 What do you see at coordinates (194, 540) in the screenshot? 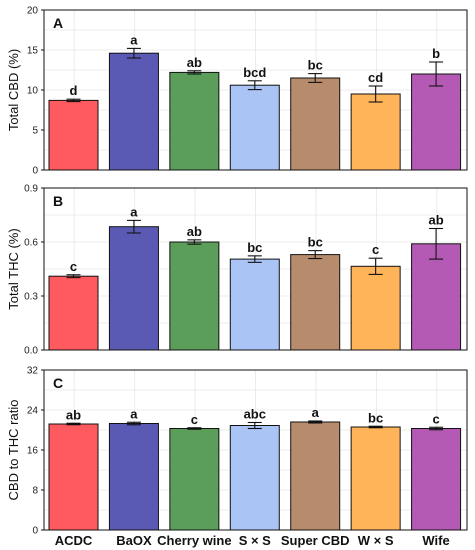
I see `x-tick-label: Cherry wine` at bounding box center [194, 540].